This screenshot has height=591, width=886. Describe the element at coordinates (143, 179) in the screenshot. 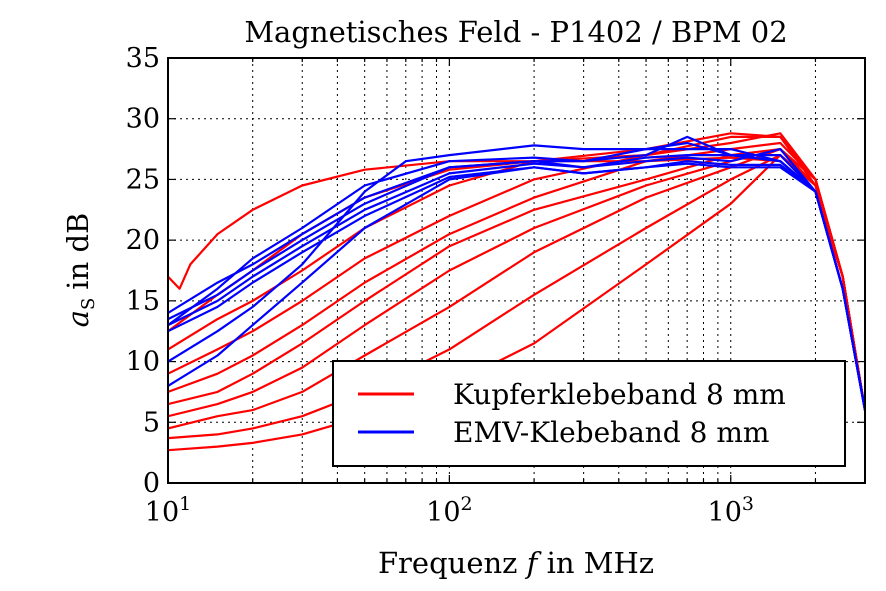

I see `y-tick-label: 25` at that location.